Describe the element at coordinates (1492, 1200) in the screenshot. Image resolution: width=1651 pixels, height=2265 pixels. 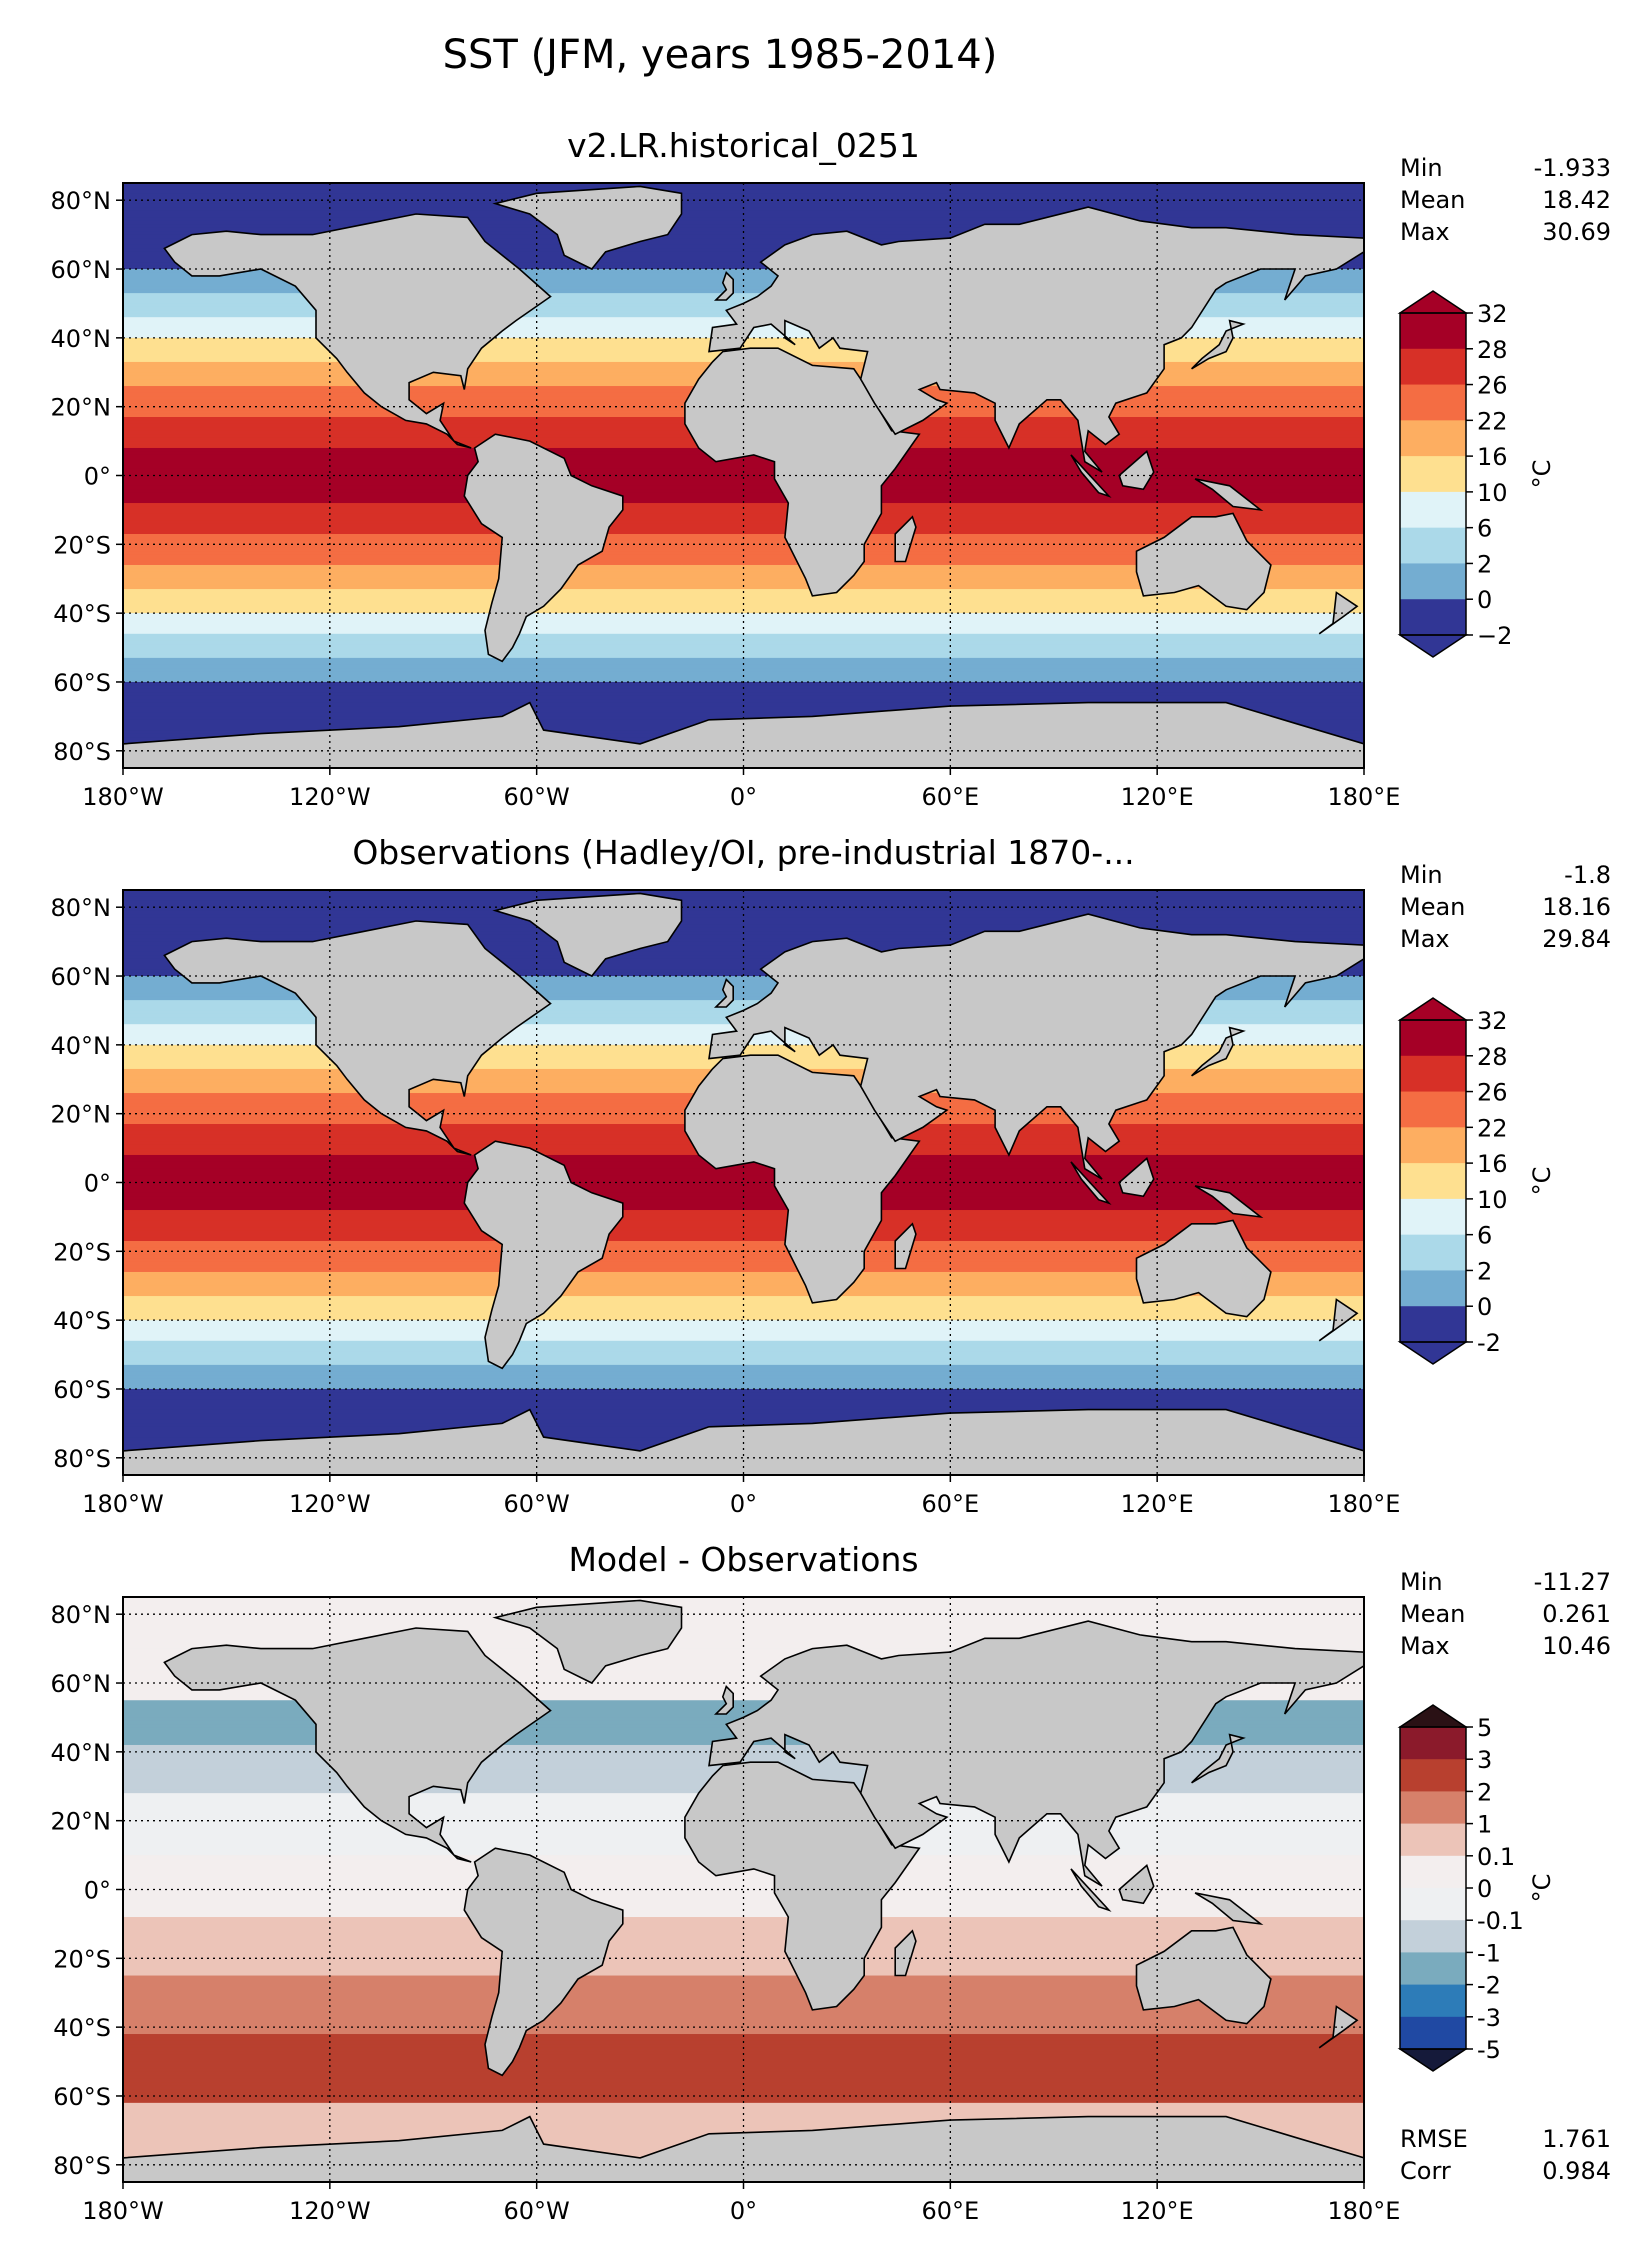
I see `colorbar-tick-label: 10` at that location.